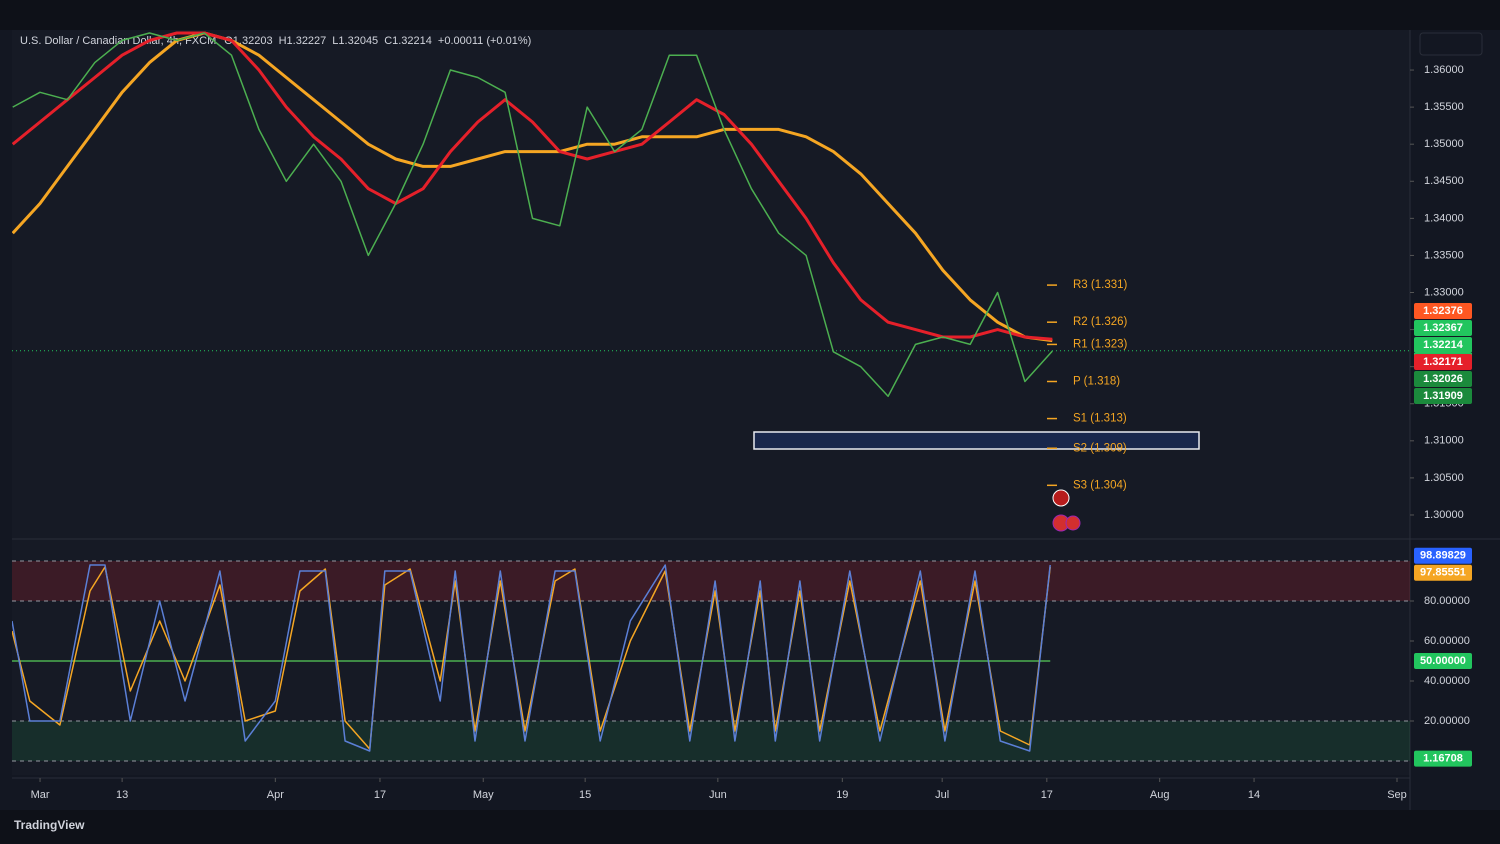  I want to click on price-badge-label: 1.32026, so click(1443, 379).